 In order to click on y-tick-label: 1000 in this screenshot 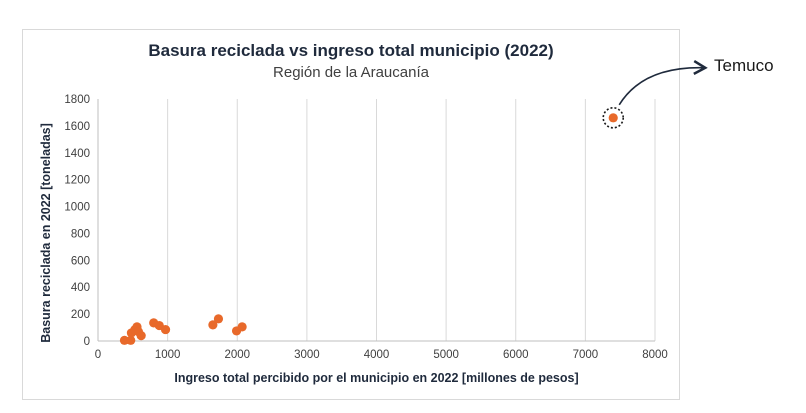, I will do `click(77, 208)`.